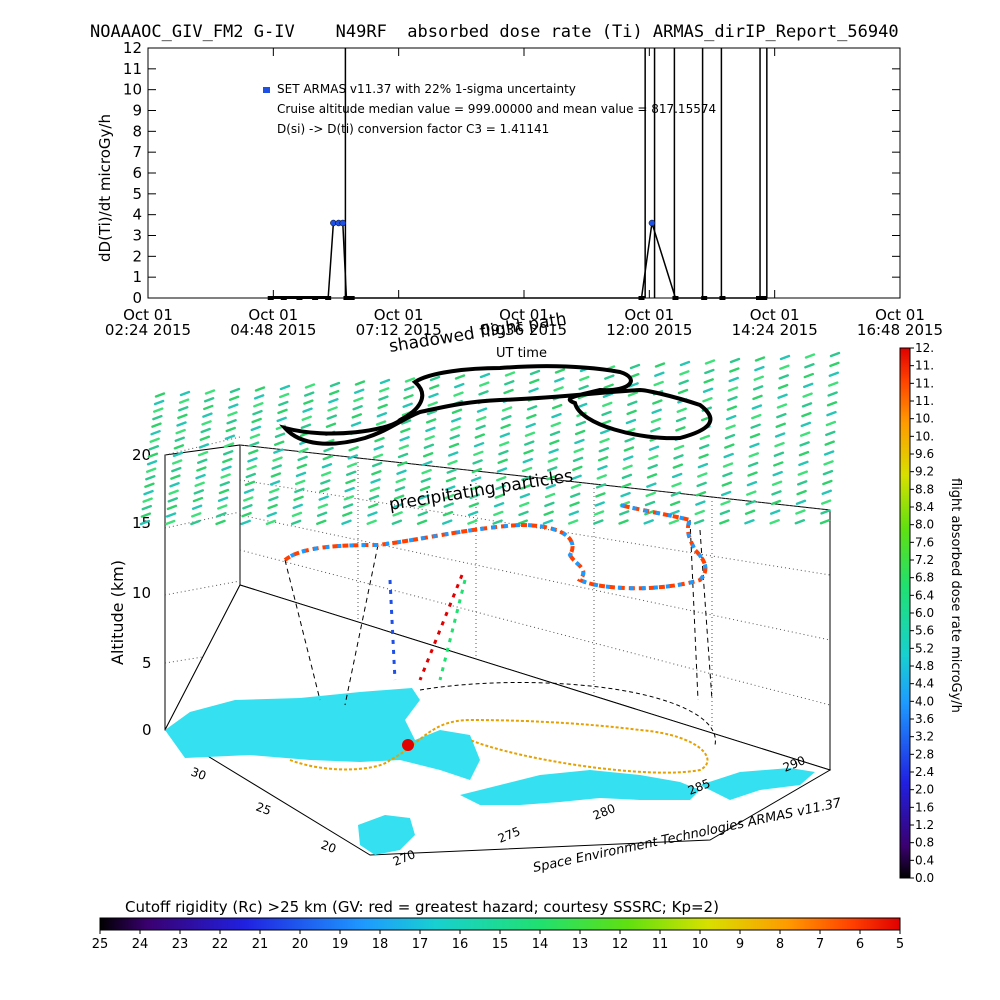  I want to click on colorbar-horizontal-tick-label: 19, so click(340, 944).